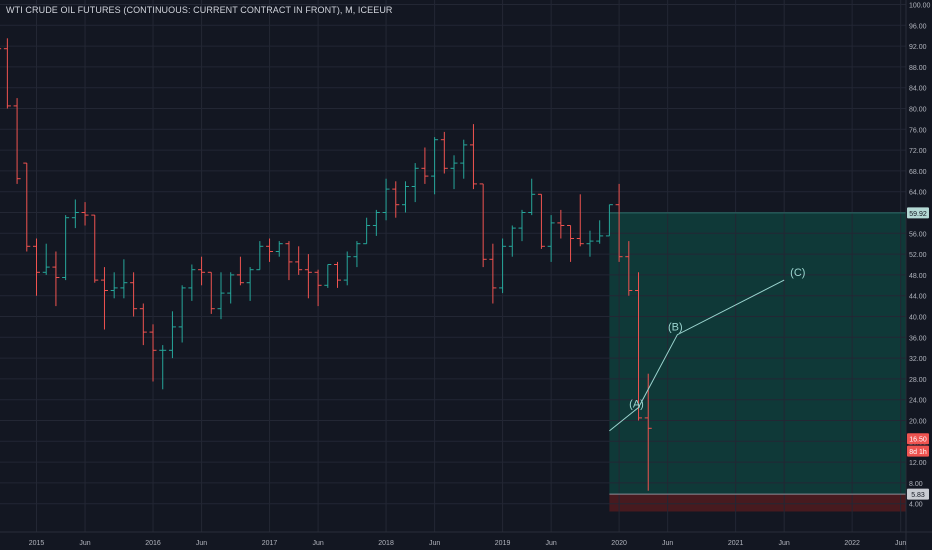 The height and width of the screenshot is (550, 932). Describe the element at coordinates (386, 543) in the screenshot. I see `x-tick-label: 2018` at that location.